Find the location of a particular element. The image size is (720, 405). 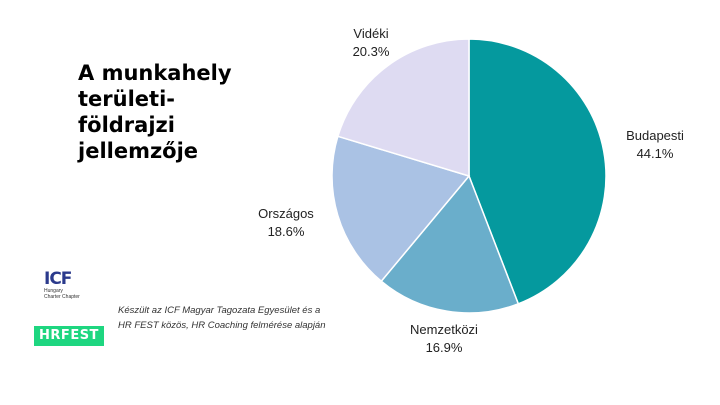

hrfest-logo: HRFEST is located at coordinates (69, 336).